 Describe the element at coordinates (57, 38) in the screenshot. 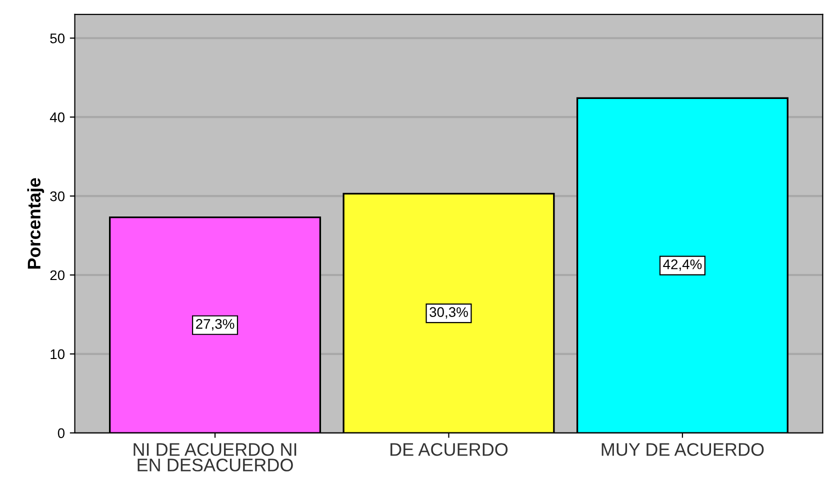

I see `y-tick-label: 50` at that location.